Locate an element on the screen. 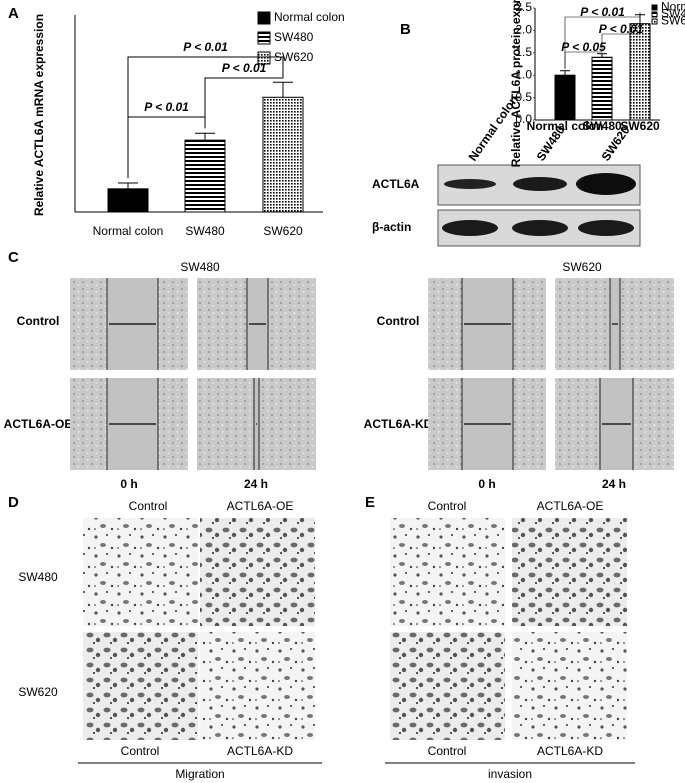 Image resolution: width=685 pixels, height=783 pixels. caption: invasion is located at coordinates (510, 774).